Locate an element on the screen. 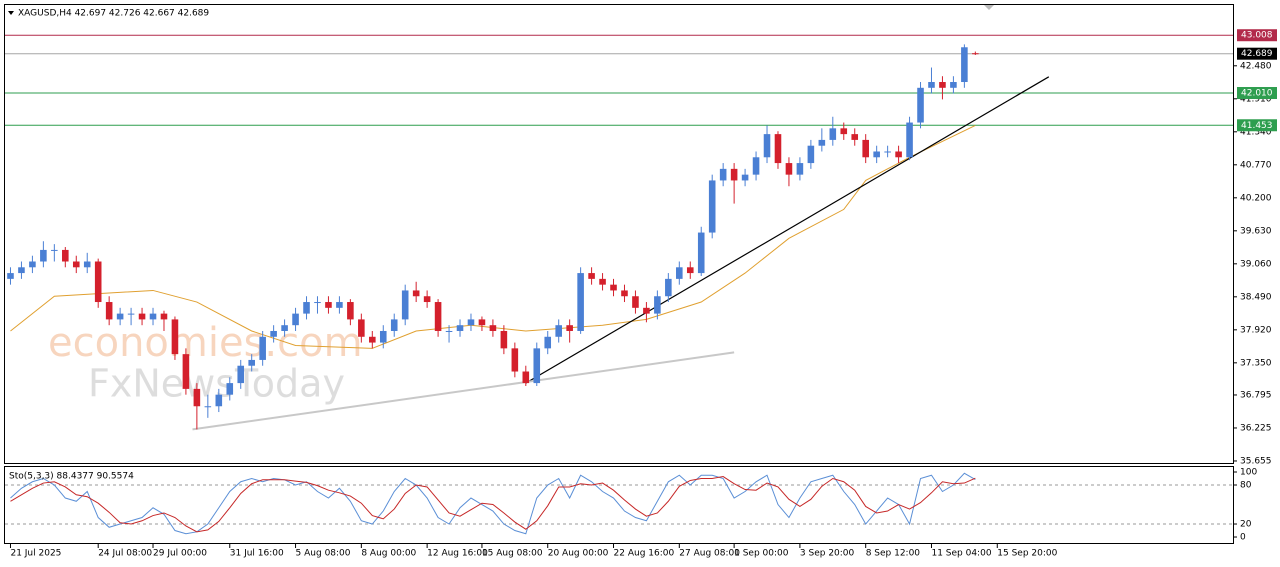 This screenshot has width=1280, height=567. y-tick-label: 42.480 is located at coordinates (1256, 66).